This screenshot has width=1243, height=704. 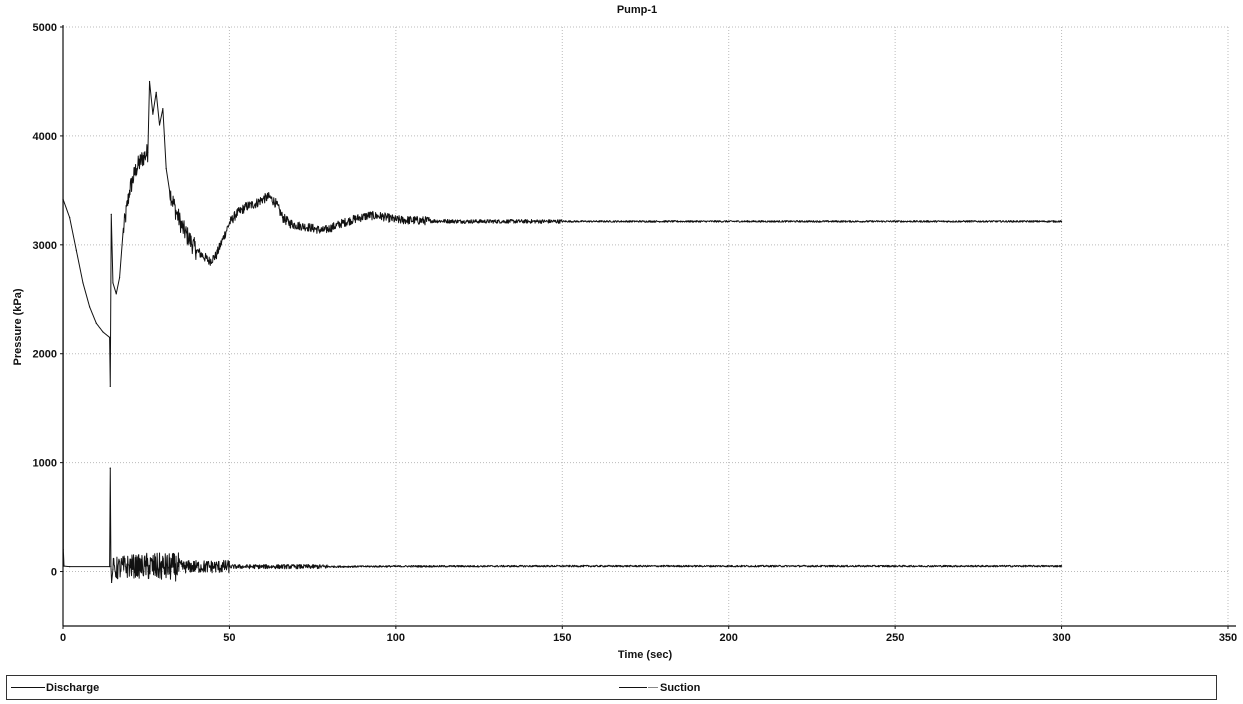 I want to click on y-axis-label: Pressure (kPa), so click(x=18, y=326).